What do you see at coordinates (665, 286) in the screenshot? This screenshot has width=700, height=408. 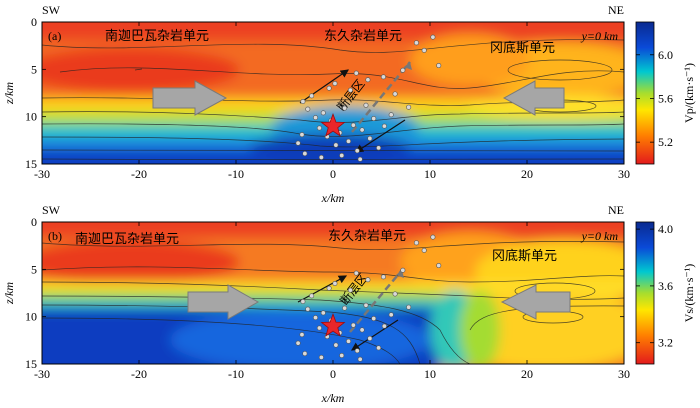 I see `colorbar-tick-label: 3.6` at bounding box center [665, 286].